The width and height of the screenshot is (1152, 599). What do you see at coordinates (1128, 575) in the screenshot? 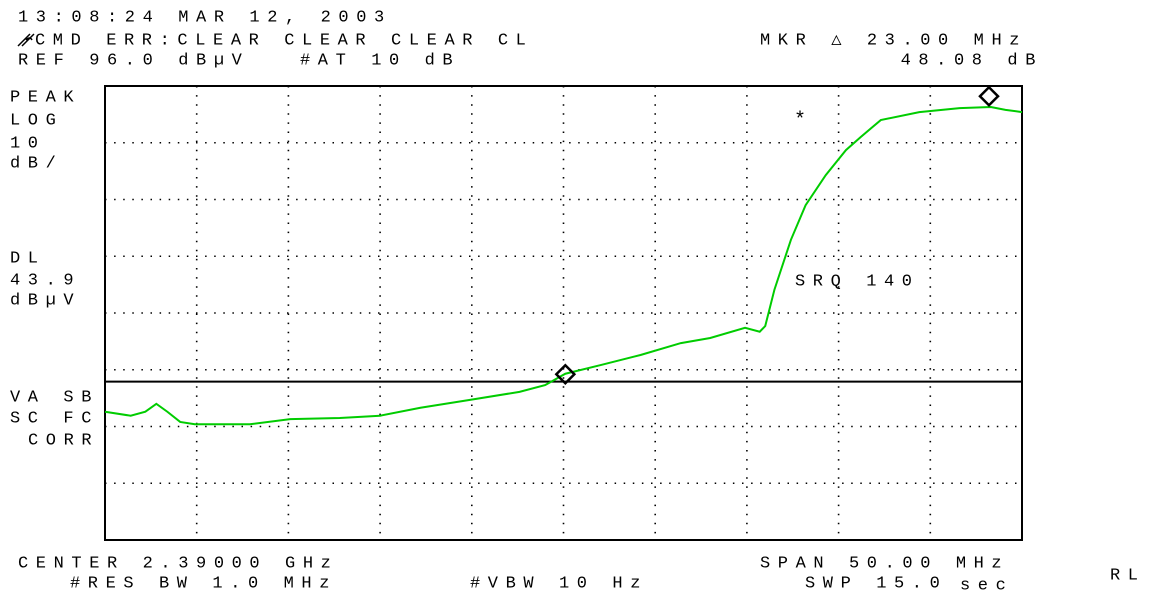
I see `rl: RL` at bounding box center [1128, 575].